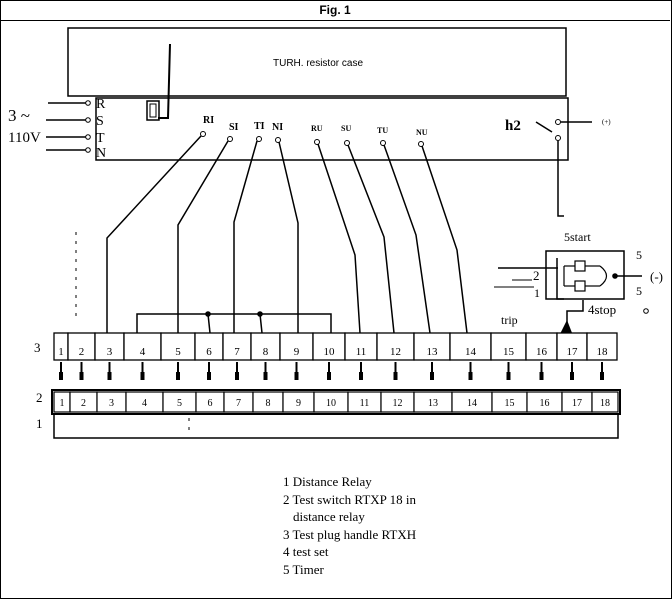 This screenshot has height=599, width=672. I want to click on terminal-s-label: S, so click(100, 121).